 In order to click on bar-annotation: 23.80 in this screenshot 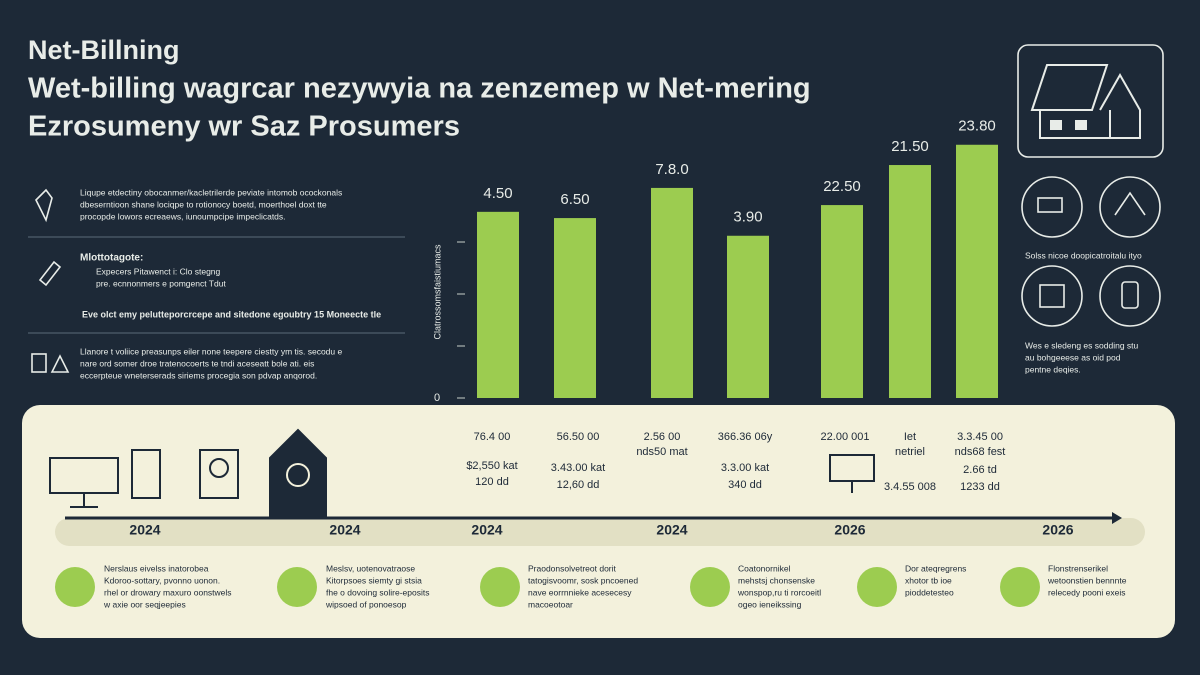, I will do `click(977, 126)`.